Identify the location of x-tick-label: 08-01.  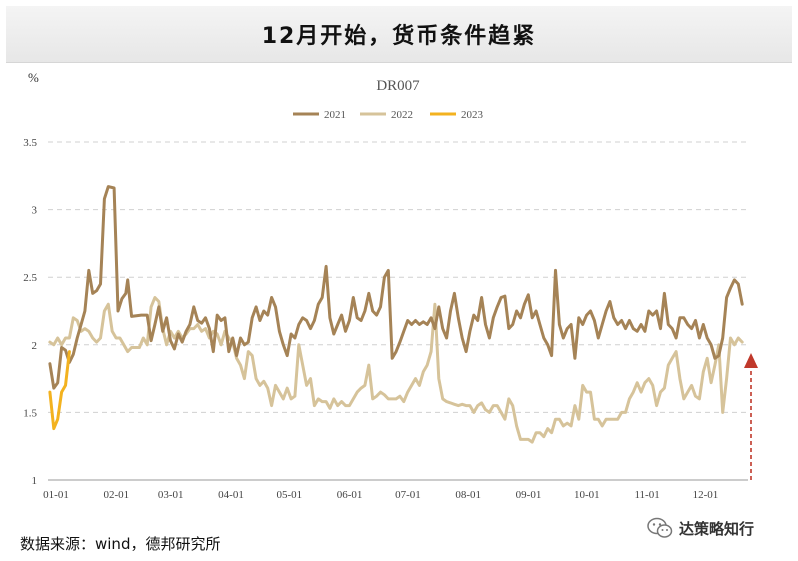
(468, 495).